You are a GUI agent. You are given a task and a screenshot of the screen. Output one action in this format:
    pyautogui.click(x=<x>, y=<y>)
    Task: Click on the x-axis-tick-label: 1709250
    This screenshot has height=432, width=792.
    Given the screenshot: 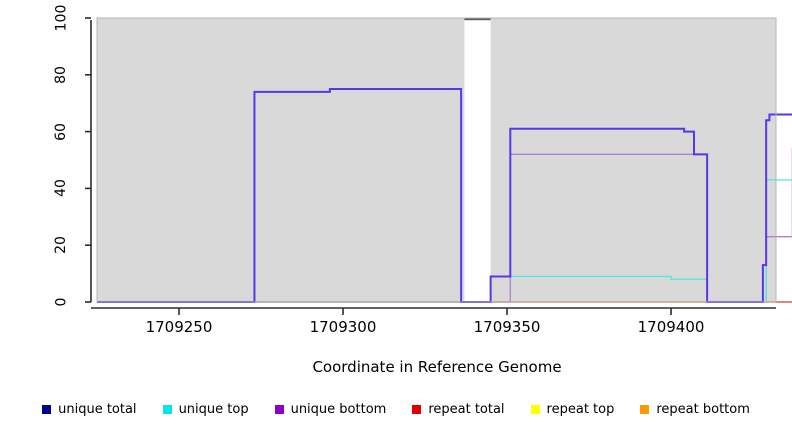 What is the action you would take?
    pyautogui.click(x=179, y=327)
    